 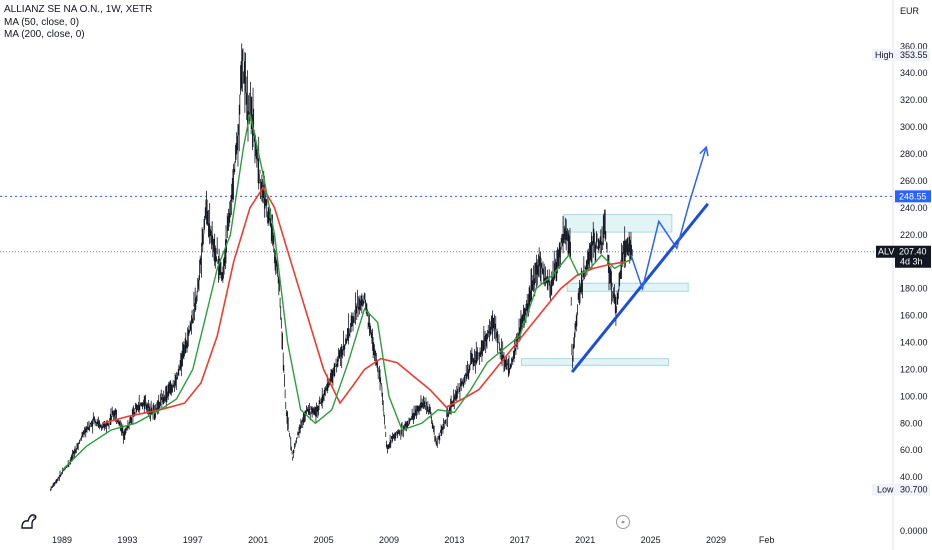 What do you see at coordinates (914, 396) in the screenshot?
I see `y-tick-label: 100.00` at bounding box center [914, 396].